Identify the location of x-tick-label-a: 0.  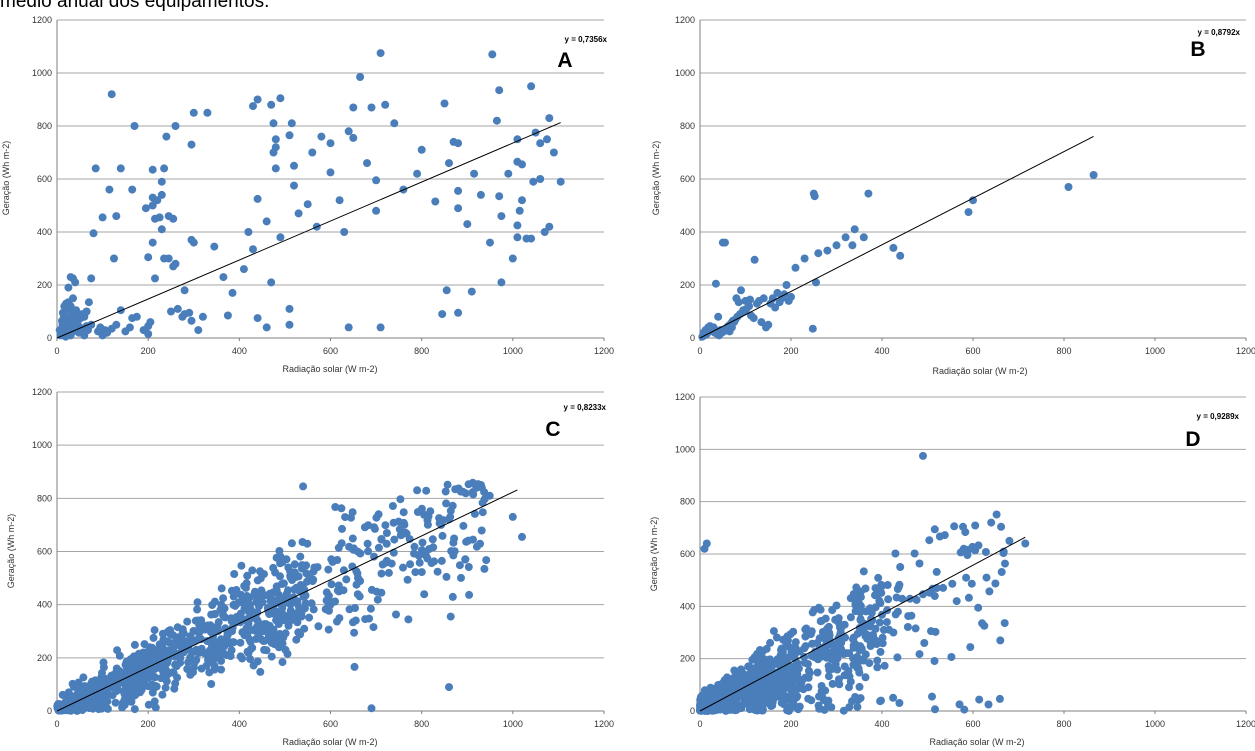
(56, 351).